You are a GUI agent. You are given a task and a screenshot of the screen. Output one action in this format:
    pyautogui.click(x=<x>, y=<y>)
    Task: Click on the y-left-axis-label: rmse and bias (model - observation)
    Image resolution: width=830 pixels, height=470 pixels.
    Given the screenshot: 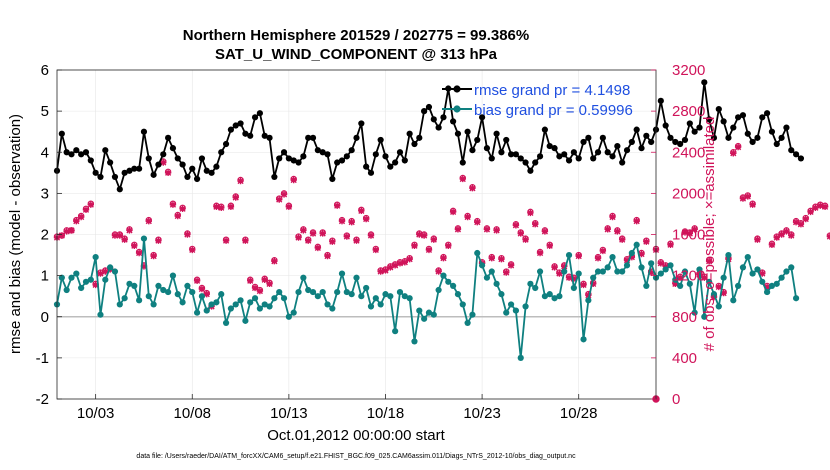 What is the action you would take?
    pyautogui.click(x=15, y=234)
    